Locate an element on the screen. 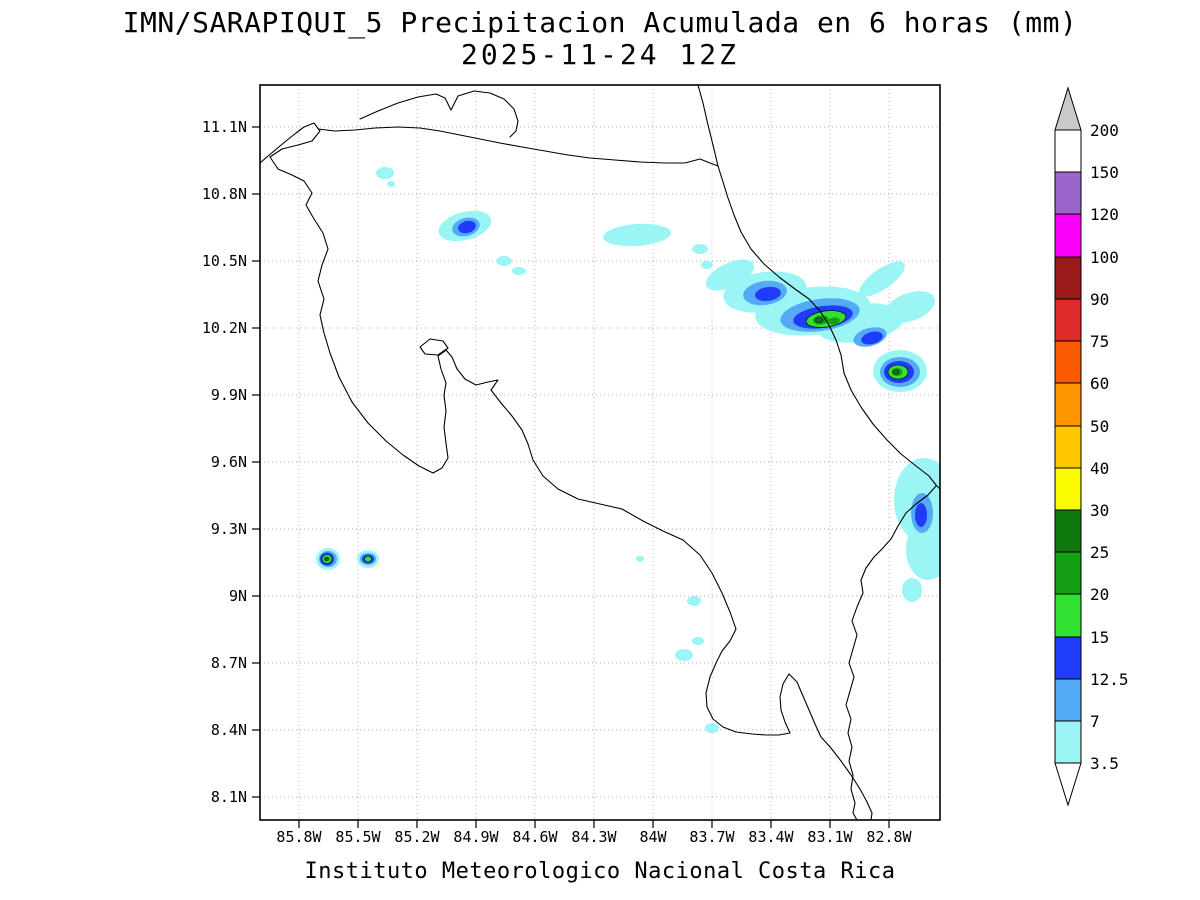 This screenshot has width=1200, height=900. y-tick-label: 11.1N is located at coordinates (224, 127).